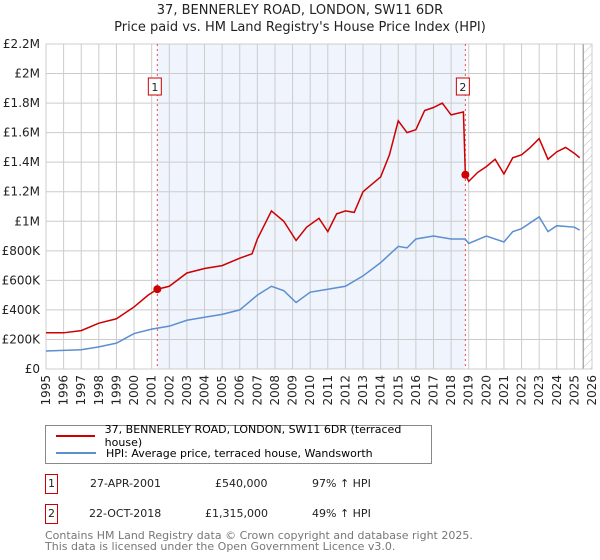 This screenshot has width=600, height=560. I want to click on y-tick-label: £1M, so click(27, 221).